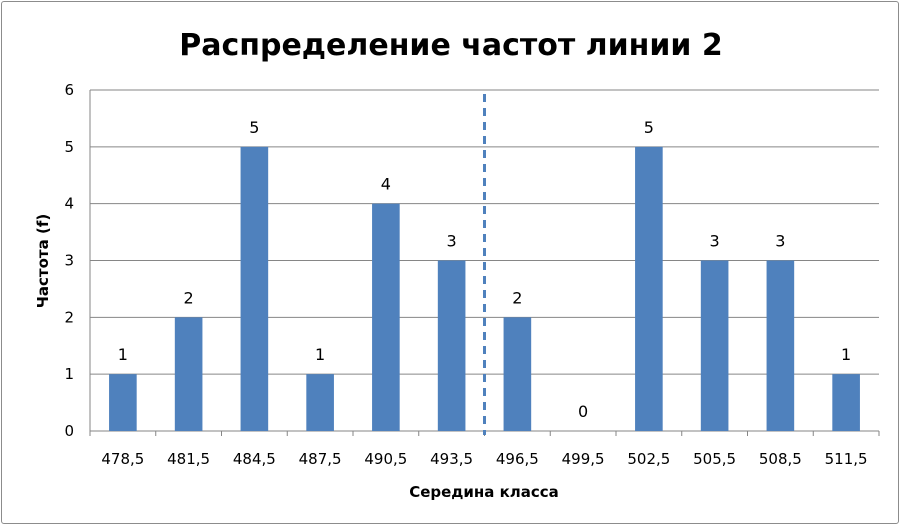 This screenshot has width=902, height=527. What do you see at coordinates (188, 459) in the screenshot?
I see `x-tick-label: 481,5` at bounding box center [188, 459].